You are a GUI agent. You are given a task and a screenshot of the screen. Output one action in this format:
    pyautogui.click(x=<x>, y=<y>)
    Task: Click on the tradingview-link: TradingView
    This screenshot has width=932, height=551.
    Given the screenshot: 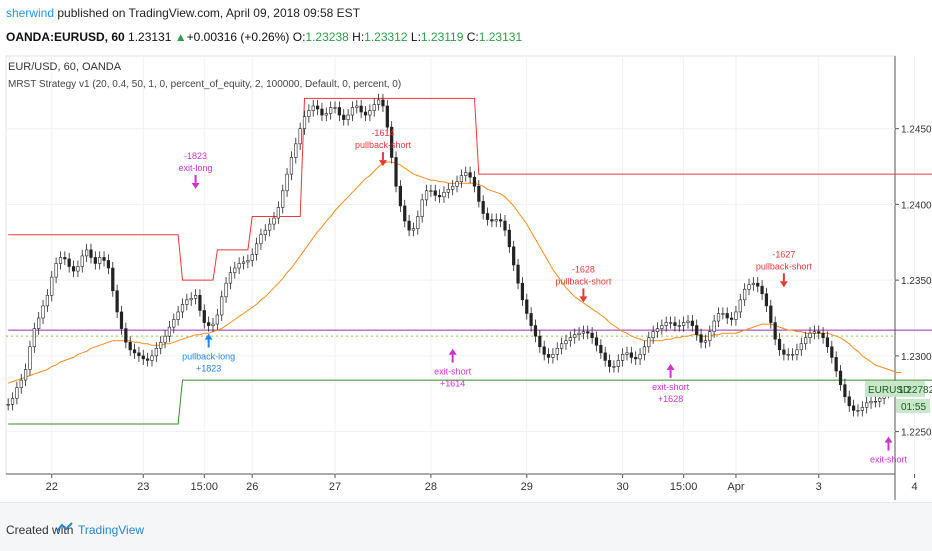 What is the action you would take?
    pyautogui.click(x=111, y=530)
    